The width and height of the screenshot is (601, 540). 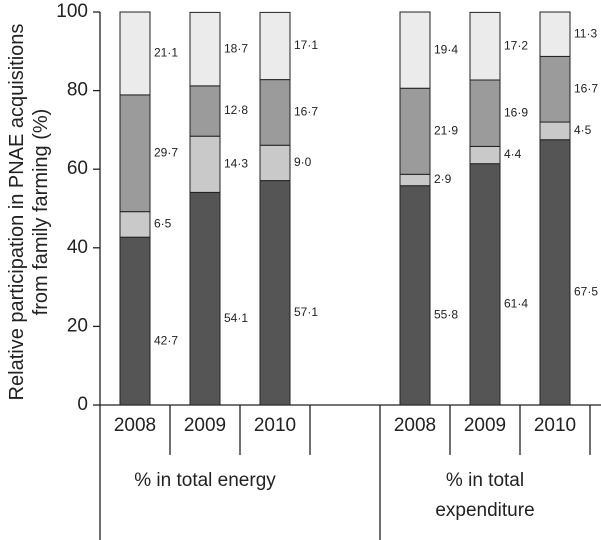 What do you see at coordinates (446, 130) in the screenshot?
I see `value-label: 21·9` at bounding box center [446, 130].